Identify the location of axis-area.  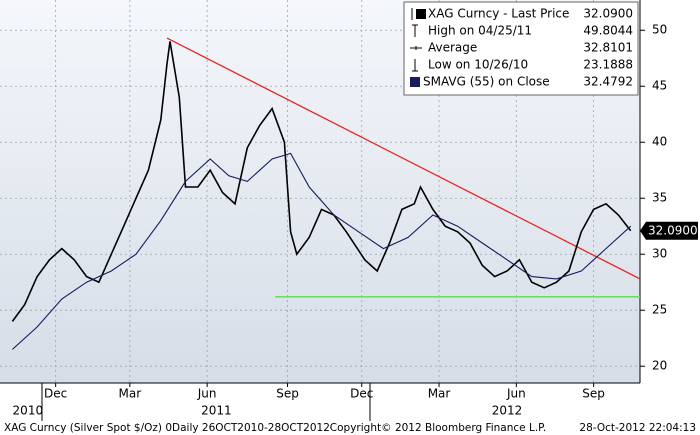
(670, 191).